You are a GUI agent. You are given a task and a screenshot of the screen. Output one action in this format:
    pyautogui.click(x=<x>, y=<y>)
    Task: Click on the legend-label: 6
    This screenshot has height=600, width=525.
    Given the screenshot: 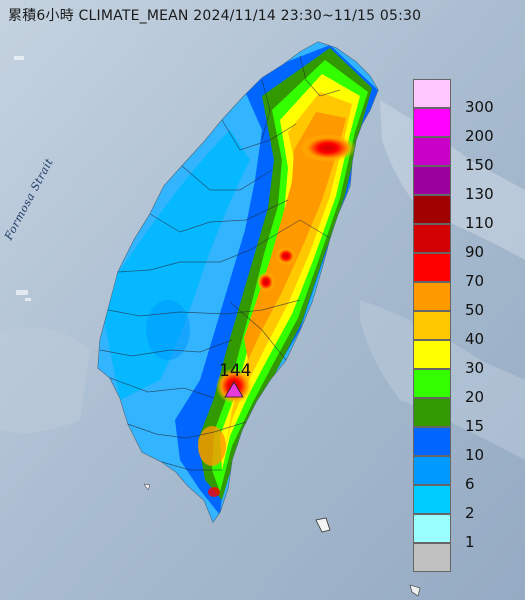 What is the action you would take?
    pyautogui.click(x=470, y=484)
    